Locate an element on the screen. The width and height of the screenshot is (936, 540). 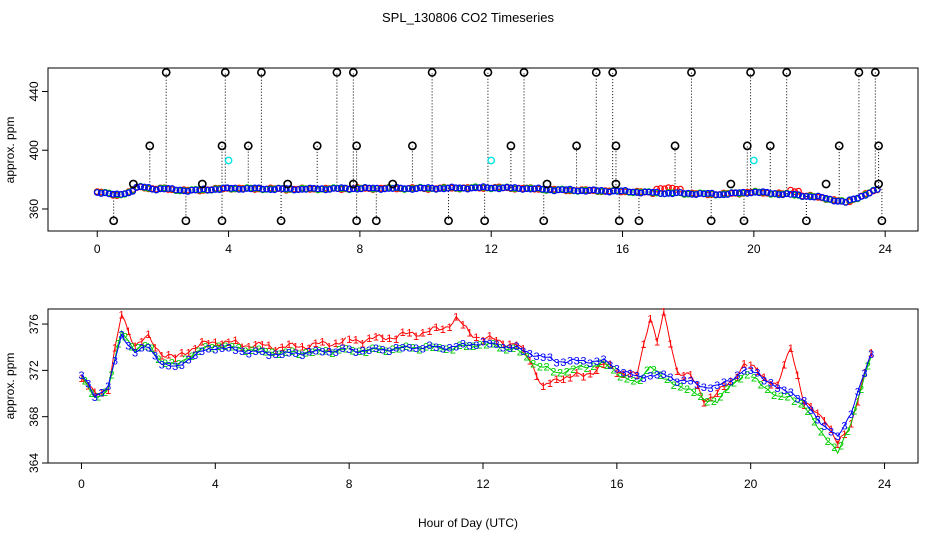
top-y-tick-label: 440 is located at coordinates (34, 91).